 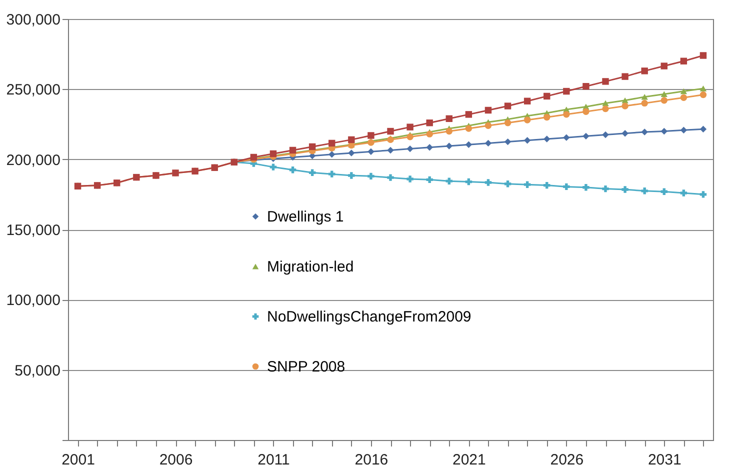 What do you see at coordinates (469, 460) in the screenshot?
I see `x-tick-label: 2021` at bounding box center [469, 460].